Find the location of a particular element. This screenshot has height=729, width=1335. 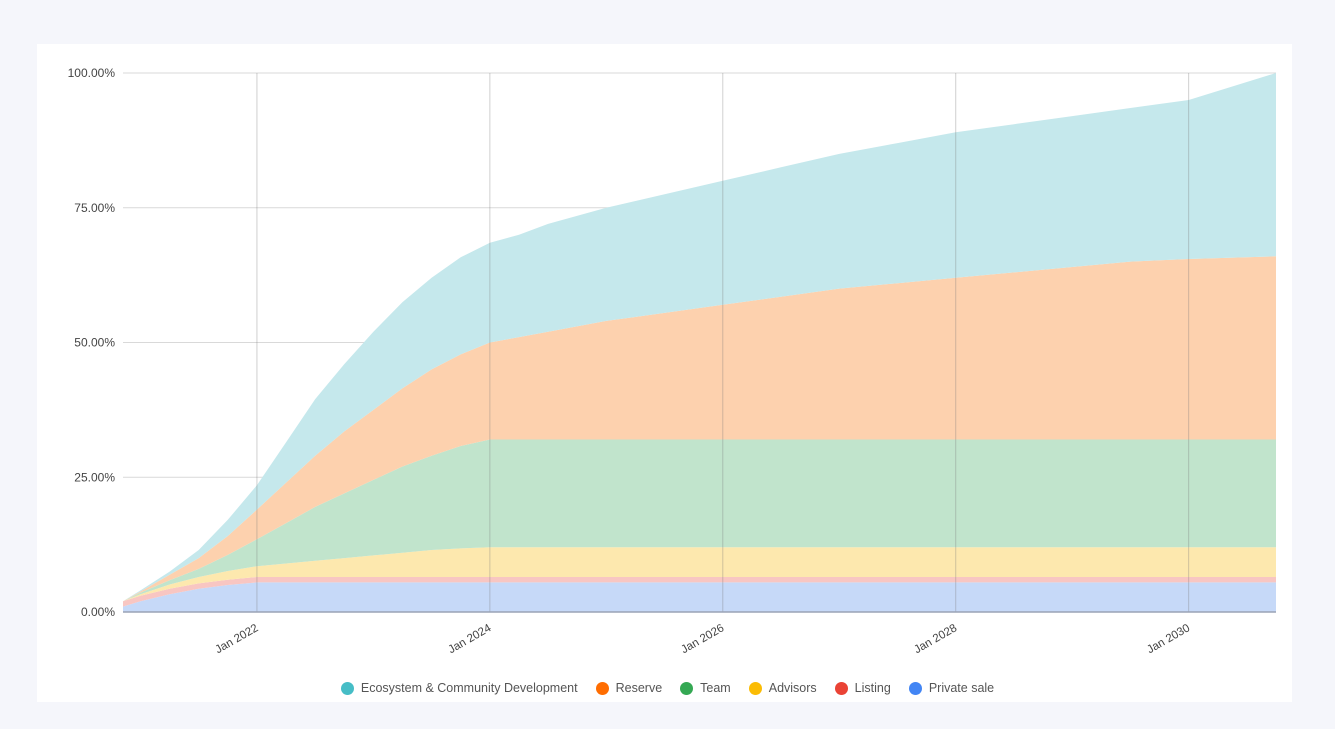

legend-item-ecosystem: Ecosystem & Community Development is located at coordinates (459, 688).